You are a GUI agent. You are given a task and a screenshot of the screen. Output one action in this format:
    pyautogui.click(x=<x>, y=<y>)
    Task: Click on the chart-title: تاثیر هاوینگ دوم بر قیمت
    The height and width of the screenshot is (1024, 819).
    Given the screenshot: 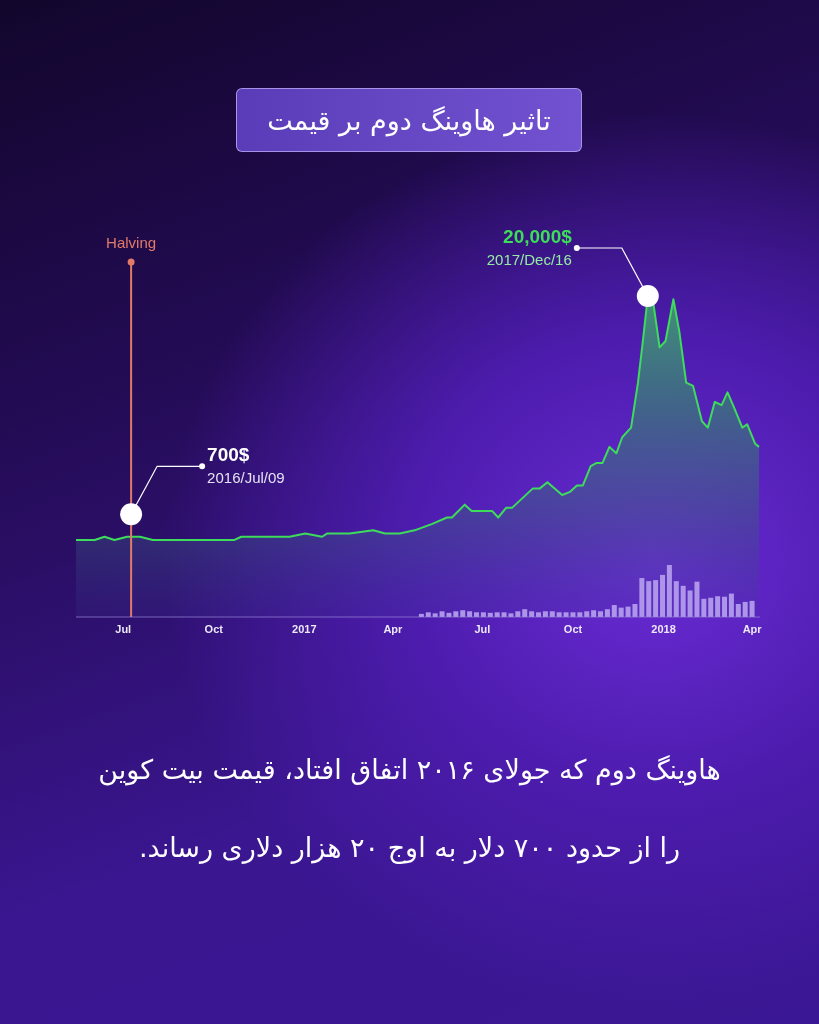 What is the action you would take?
    pyautogui.click(x=409, y=120)
    